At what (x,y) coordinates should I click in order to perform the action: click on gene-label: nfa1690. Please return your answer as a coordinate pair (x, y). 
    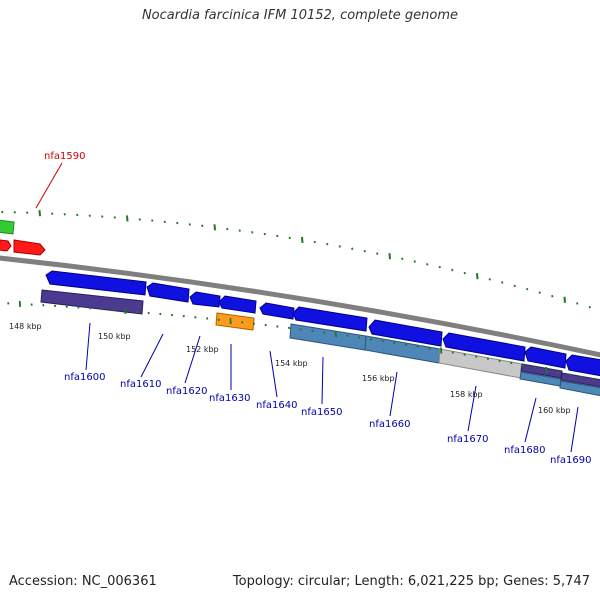
    Looking at the image, I should click on (570, 460).